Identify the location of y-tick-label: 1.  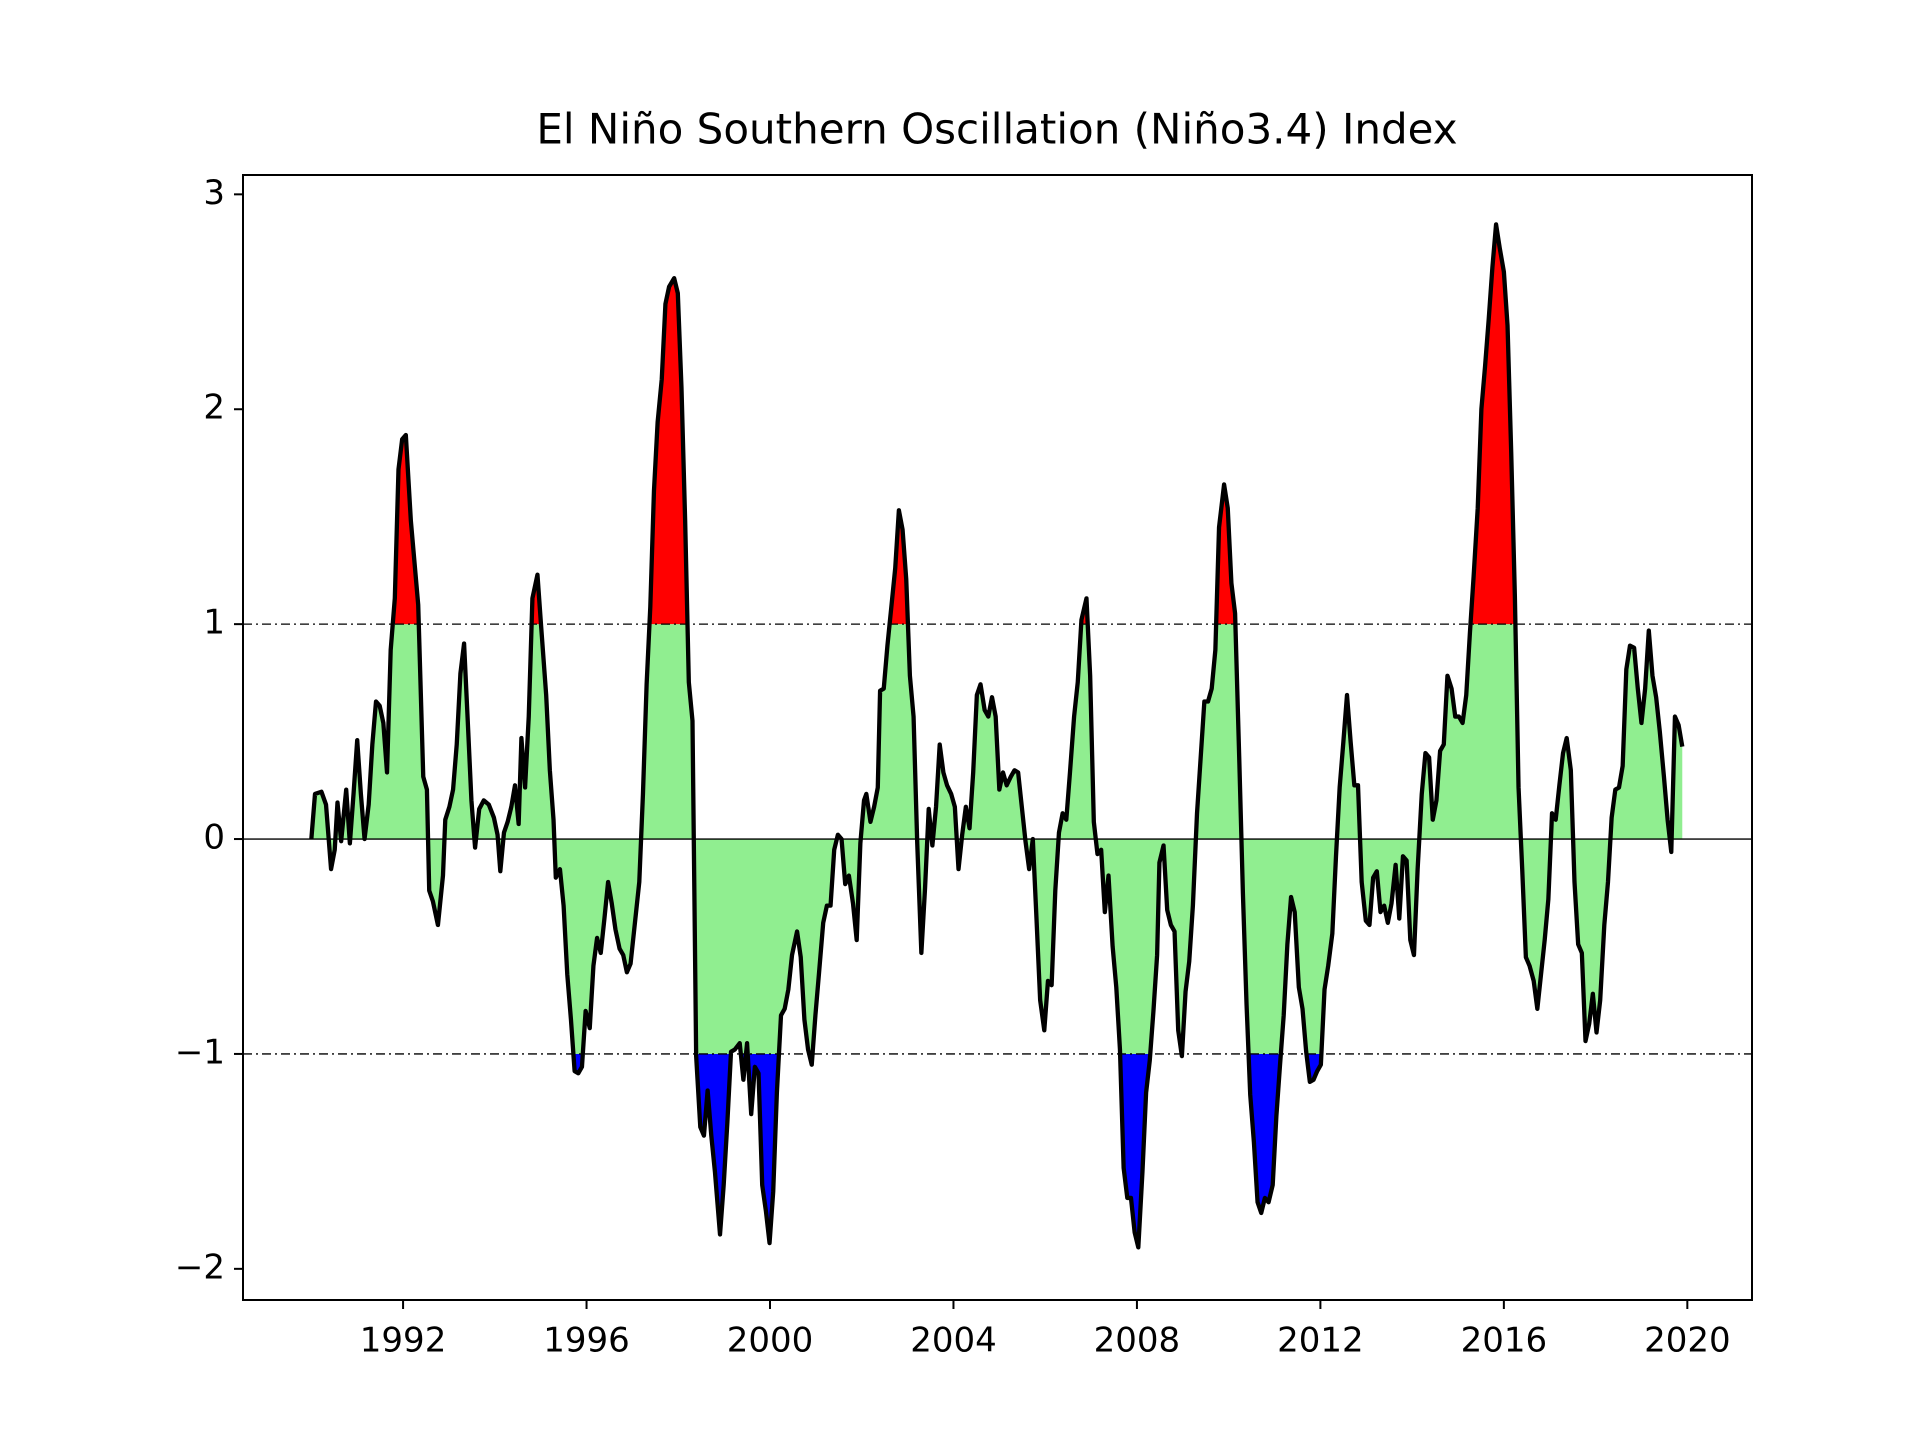
(214, 623).